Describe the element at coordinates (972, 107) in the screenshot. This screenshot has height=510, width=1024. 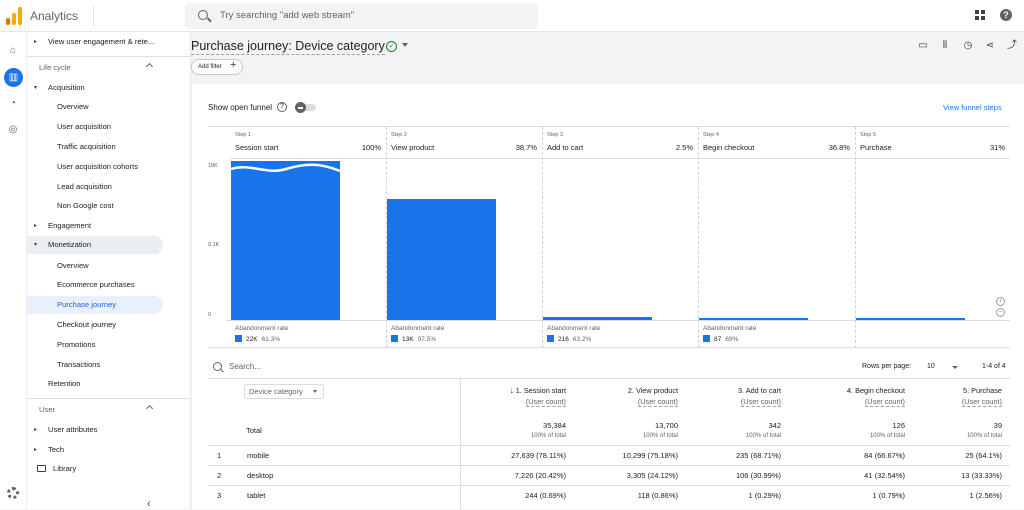
I see `view-funnel-steps-link: View funnel steps` at that location.